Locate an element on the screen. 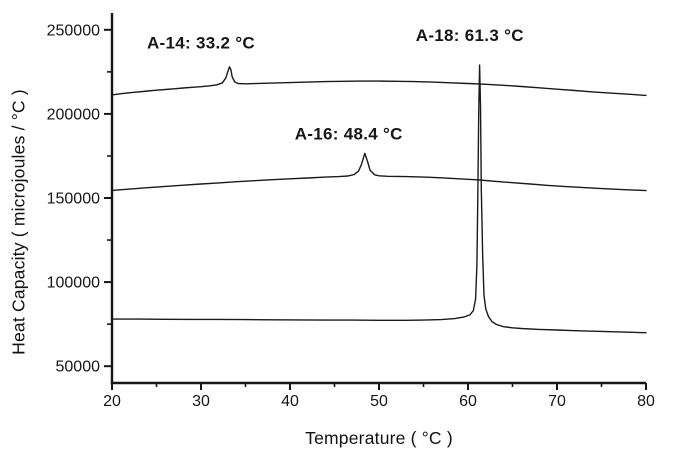  annotation-a-14: A-14: 33.2 °C is located at coordinates (201, 42).